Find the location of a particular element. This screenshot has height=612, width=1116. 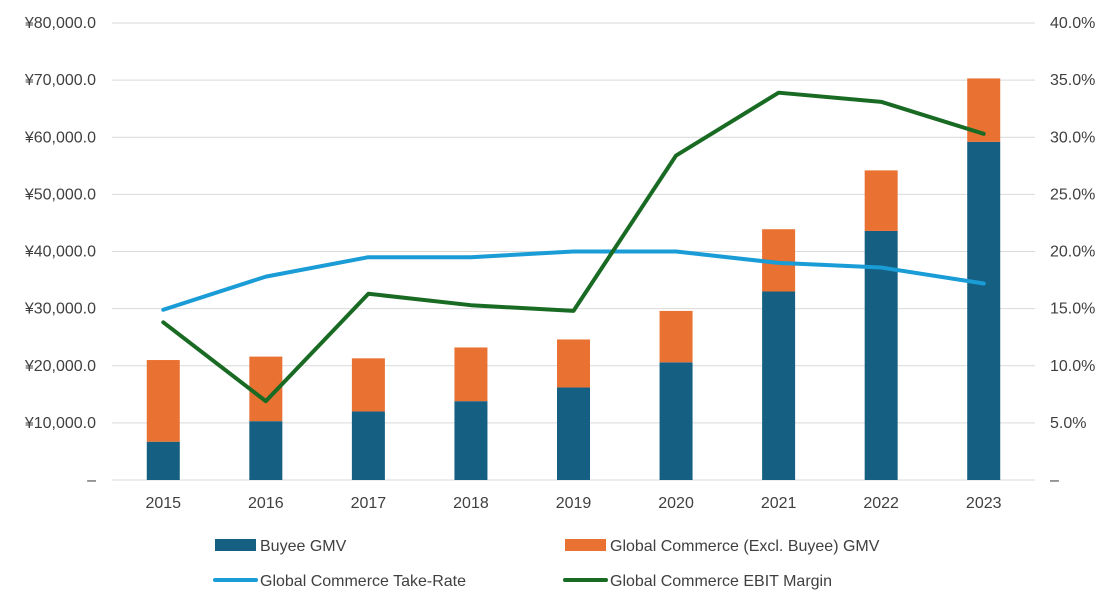

x-tick-label: 2019 is located at coordinates (574, 503).